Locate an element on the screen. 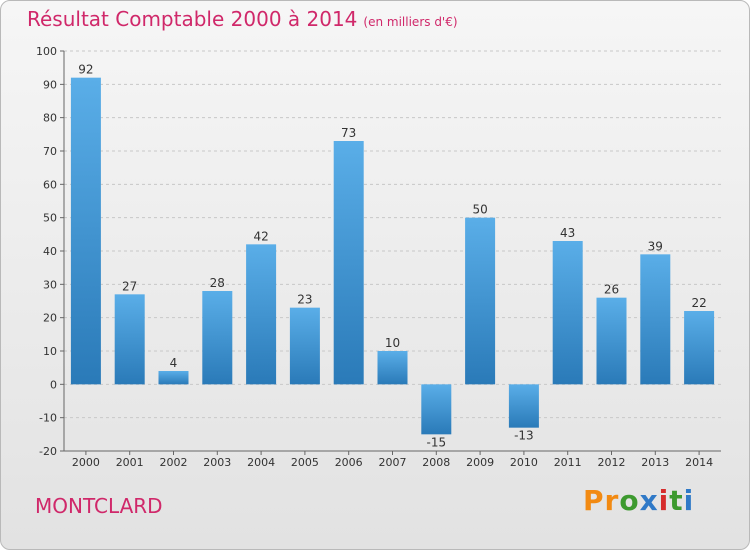 This screenshot has width=750, height=550. x-tick-label: 2006 is located at coordinates (349, 462).